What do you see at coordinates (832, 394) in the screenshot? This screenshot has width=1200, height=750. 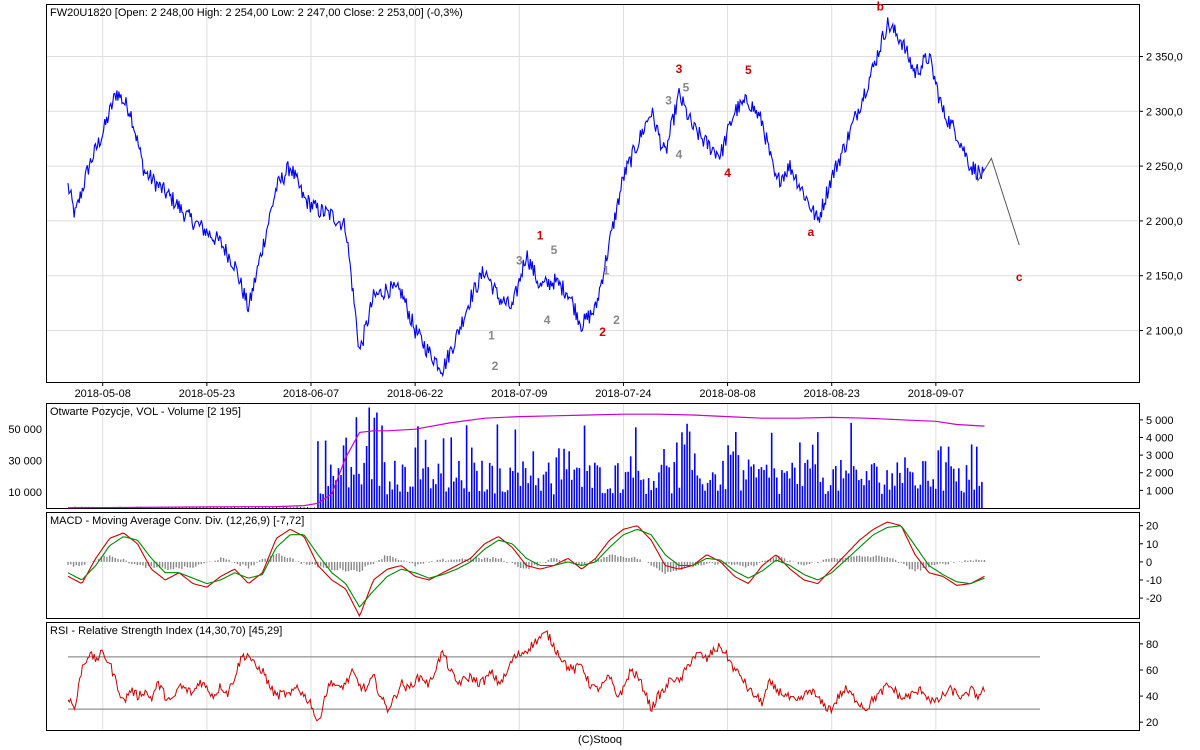 I see `x-tick-label: 2018-08-23` at bounding box center [832, 394].